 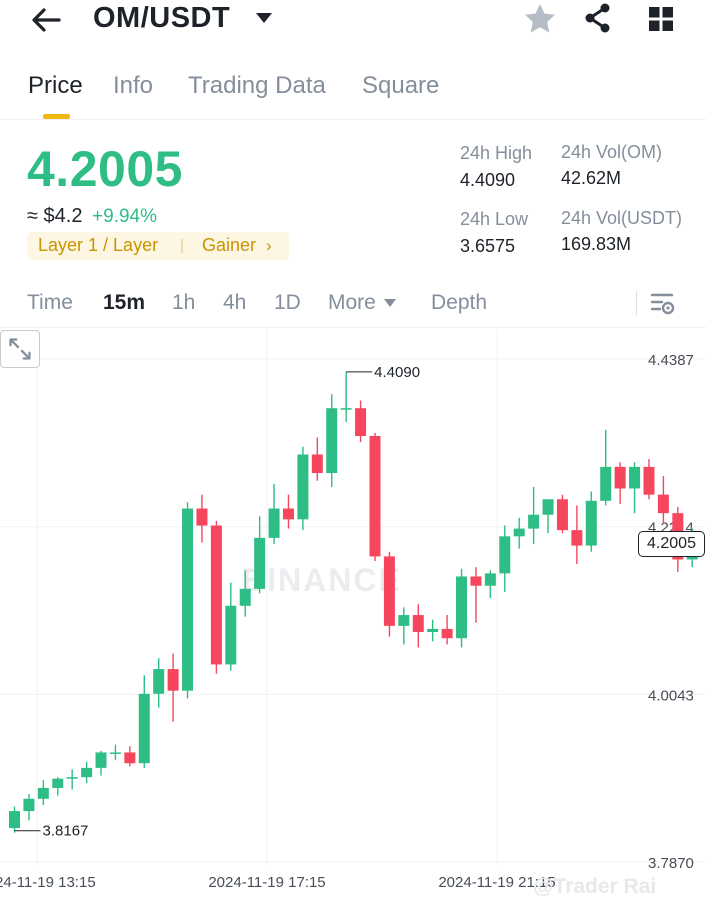 I want to click on category-tags: Layer 1 / Layer Gainer ›, so click(x=158, y=246).